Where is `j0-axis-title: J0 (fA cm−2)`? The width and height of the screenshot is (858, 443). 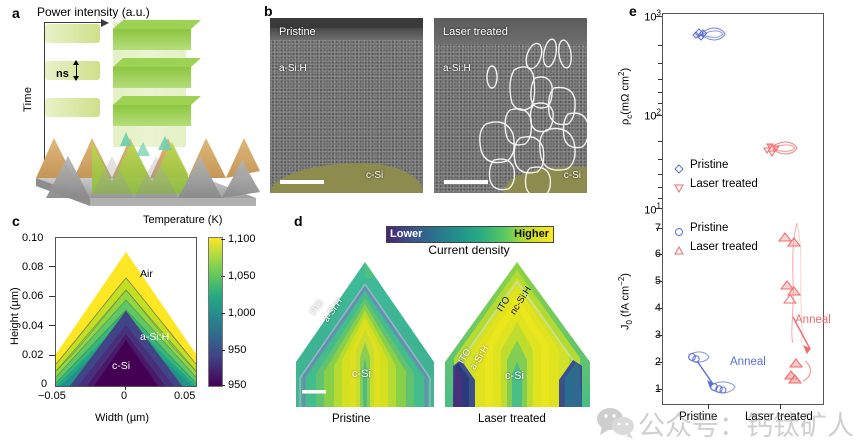 j0-axis-title: J0 (fA cm−2) is located at coordinates (625, 301).